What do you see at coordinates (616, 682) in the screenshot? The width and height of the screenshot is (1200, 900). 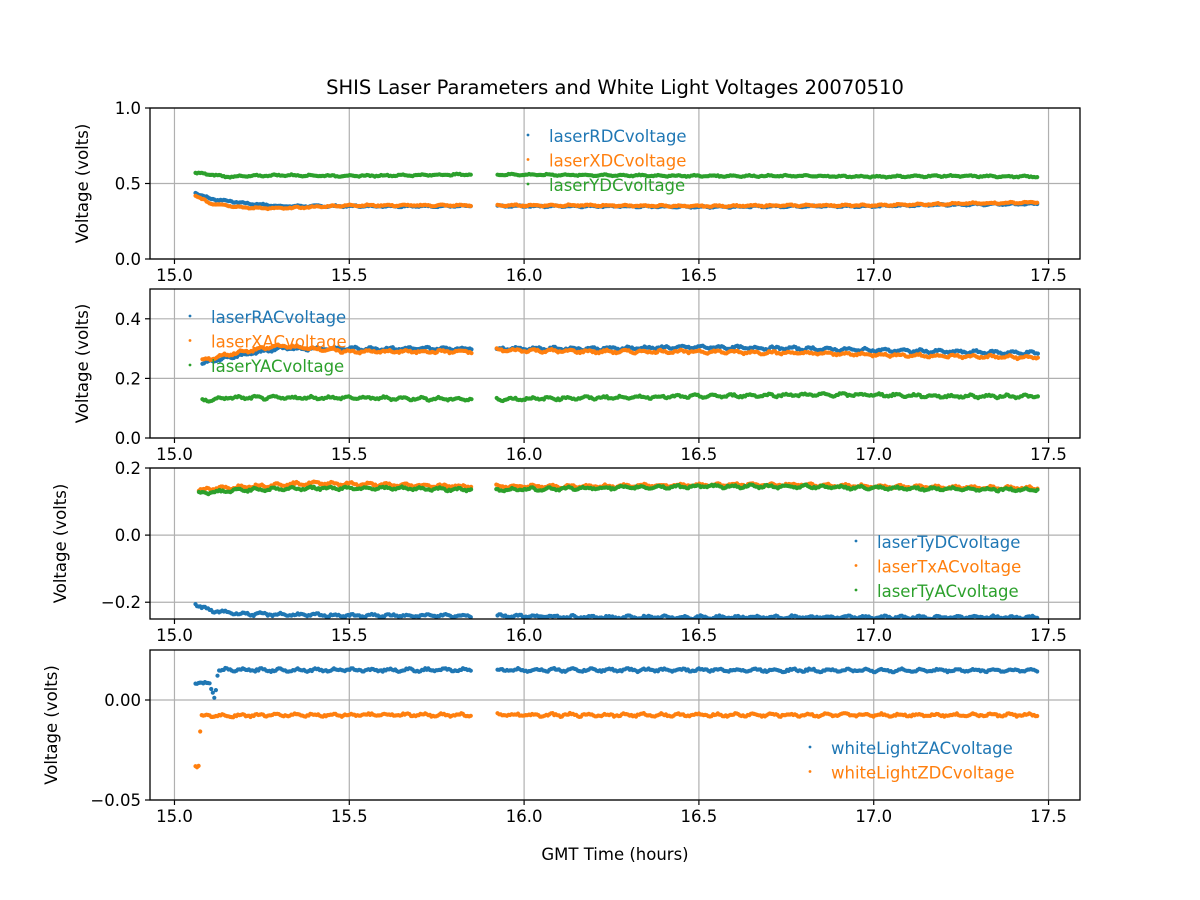 I see `series-whiteLightZACvoltage` at bounding box center [616, 682].